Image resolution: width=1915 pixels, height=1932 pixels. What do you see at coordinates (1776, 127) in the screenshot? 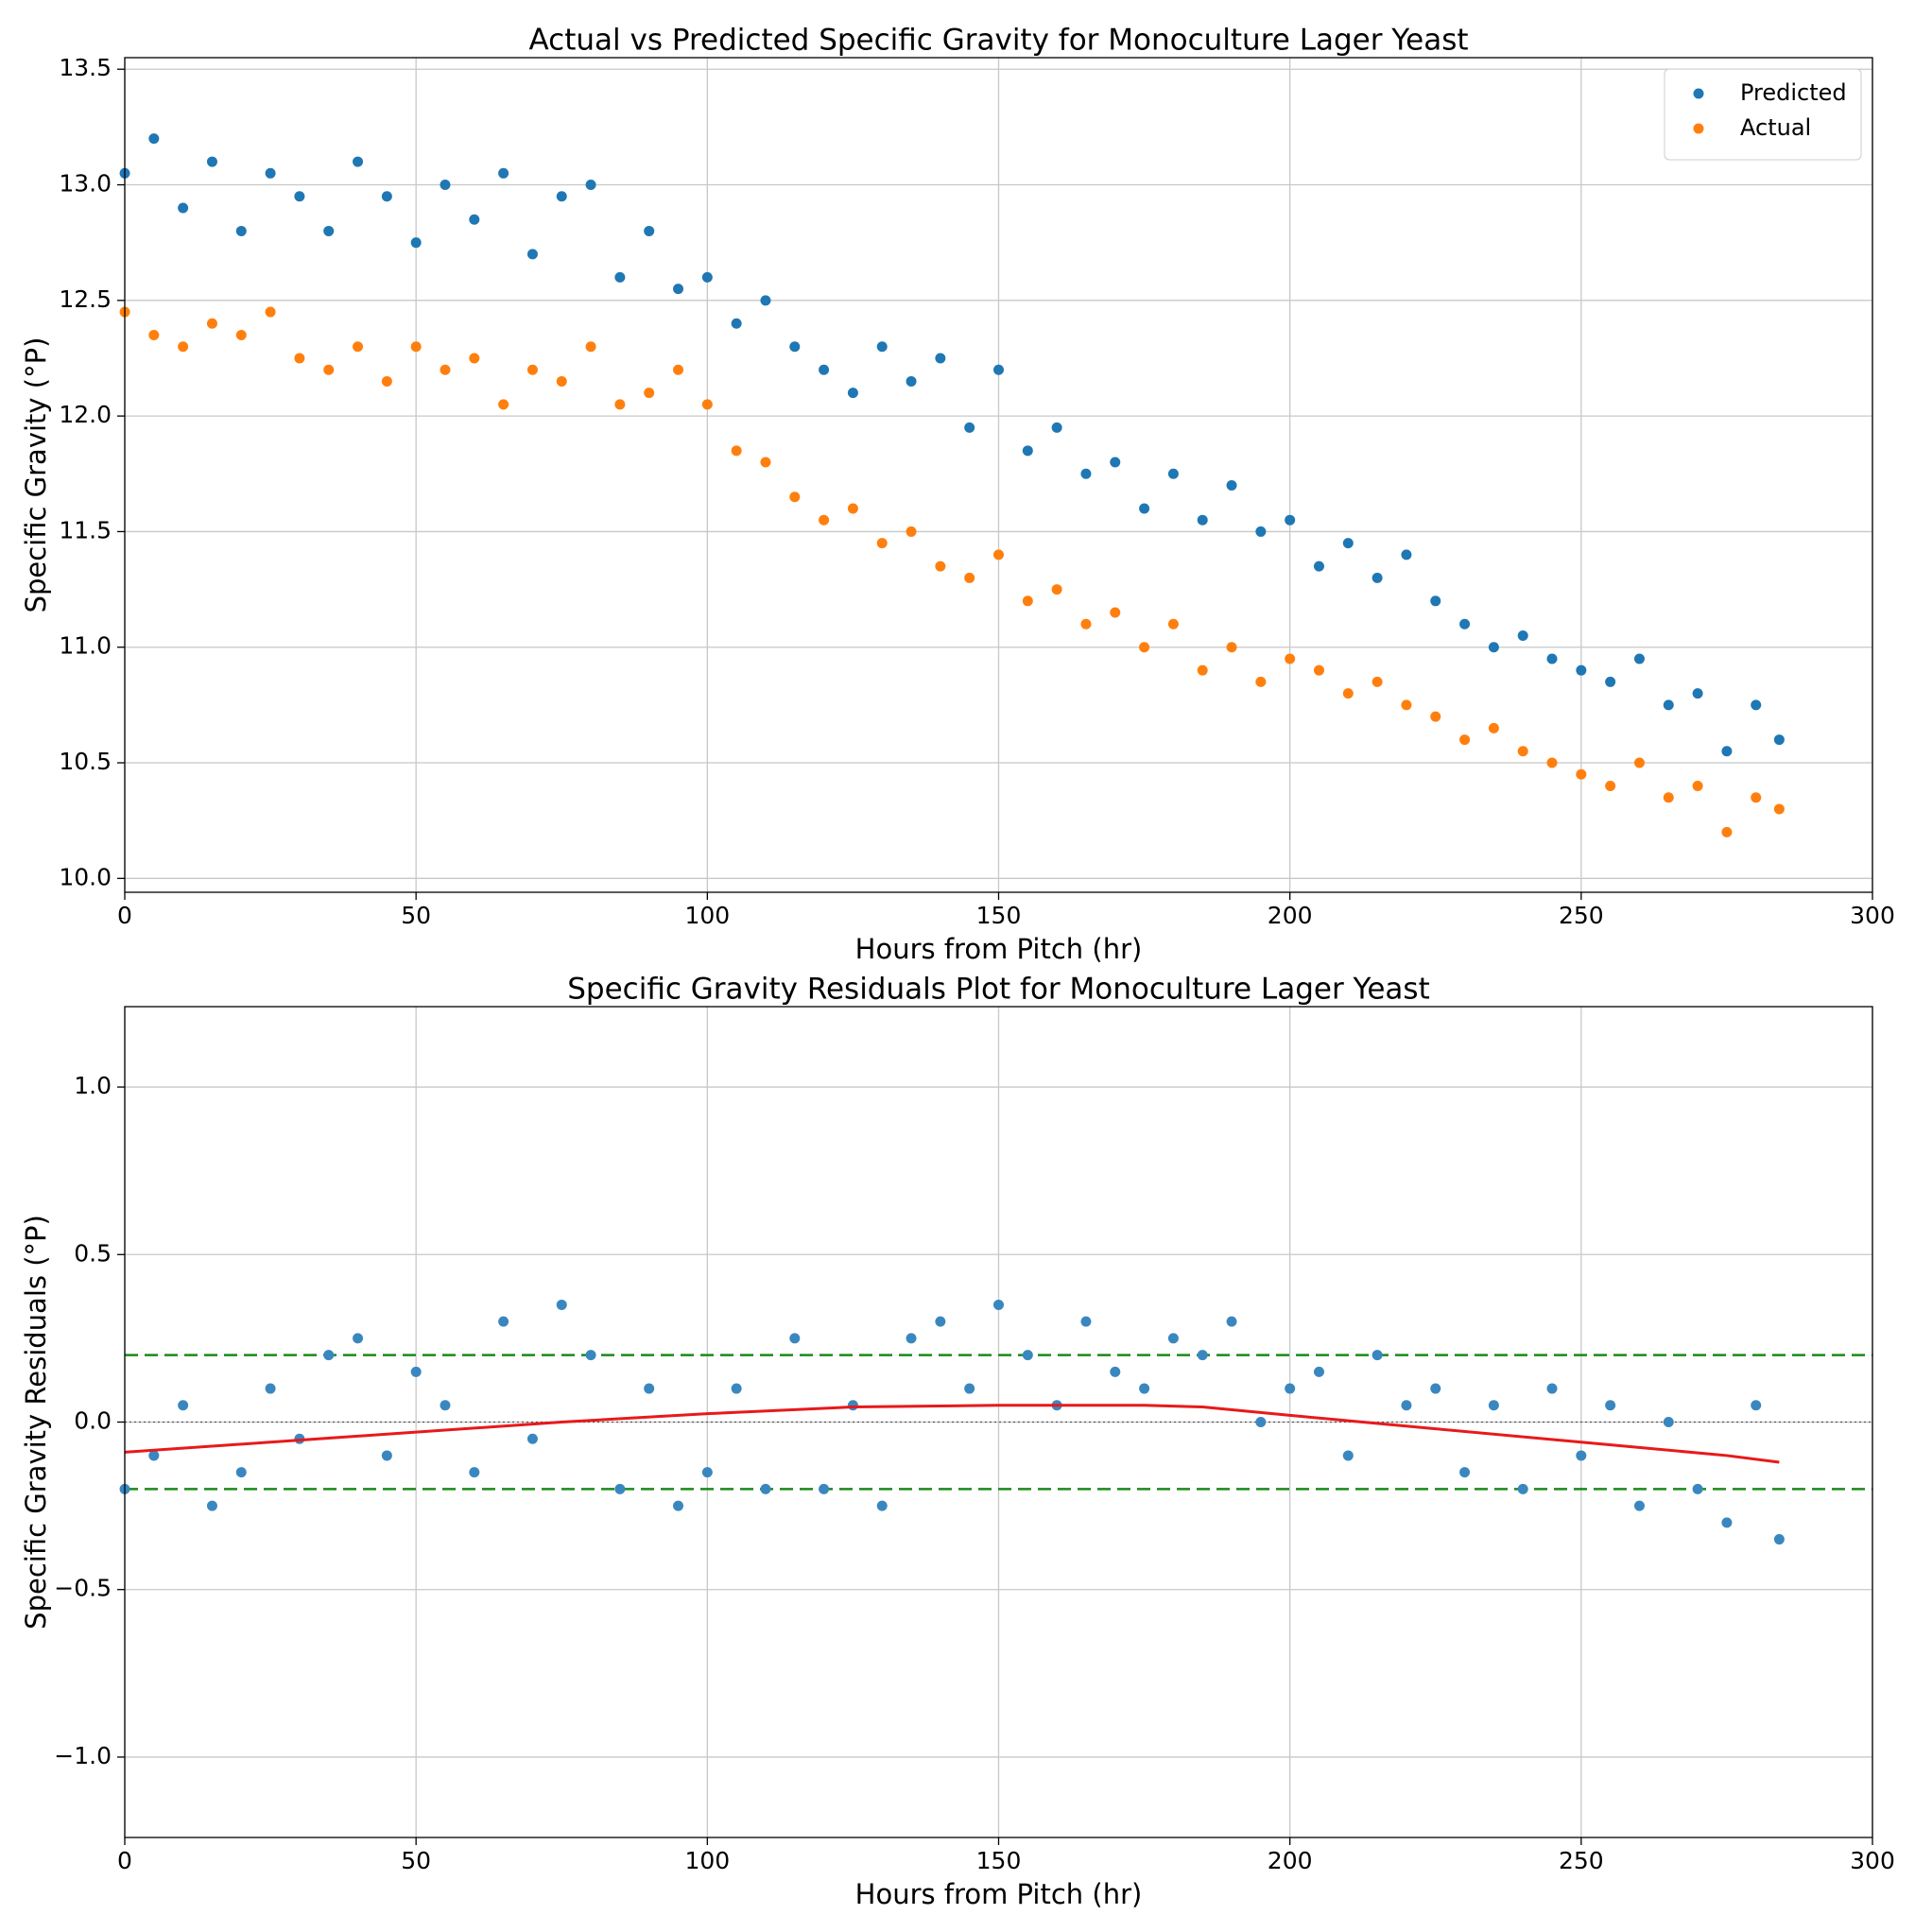
I see `legend-label: Actual` at bounding box center [1776, 127].